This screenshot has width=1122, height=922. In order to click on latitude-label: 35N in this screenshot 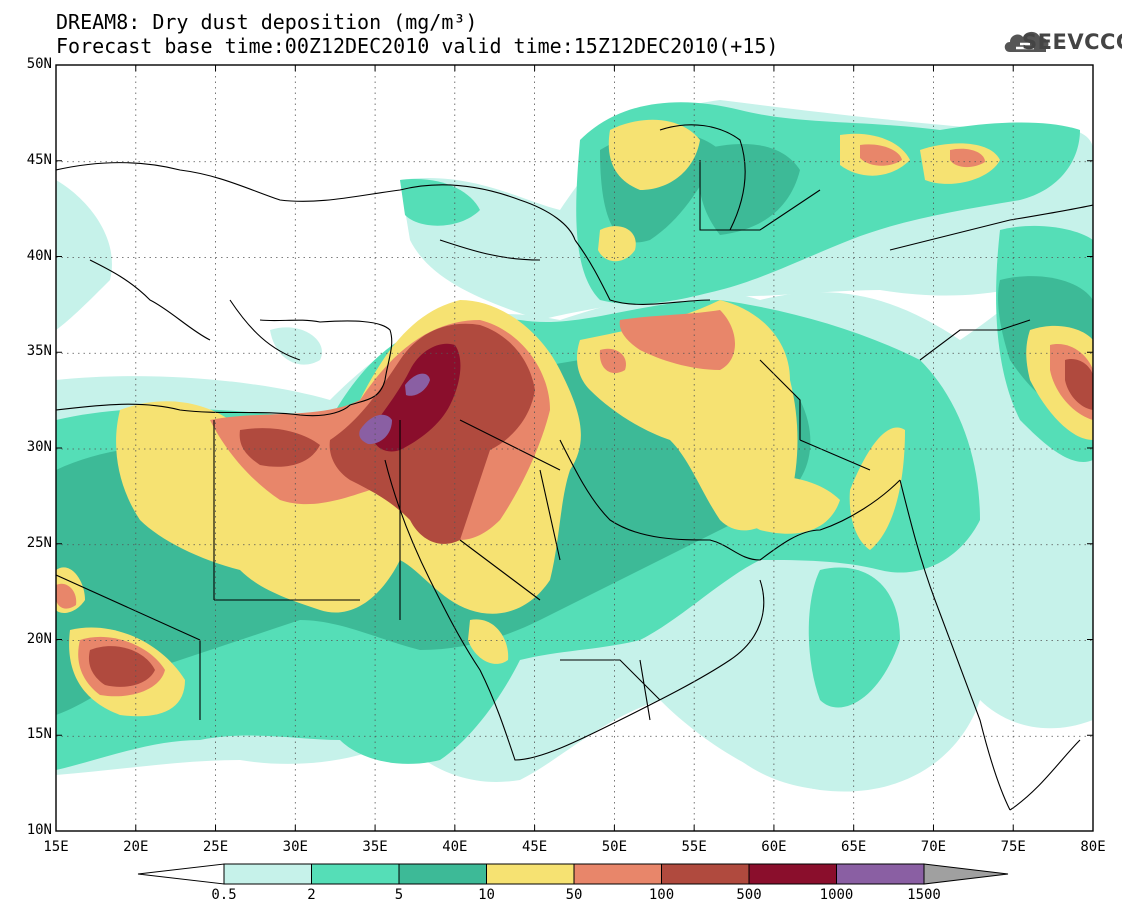, I will do `click(39, 351)`.